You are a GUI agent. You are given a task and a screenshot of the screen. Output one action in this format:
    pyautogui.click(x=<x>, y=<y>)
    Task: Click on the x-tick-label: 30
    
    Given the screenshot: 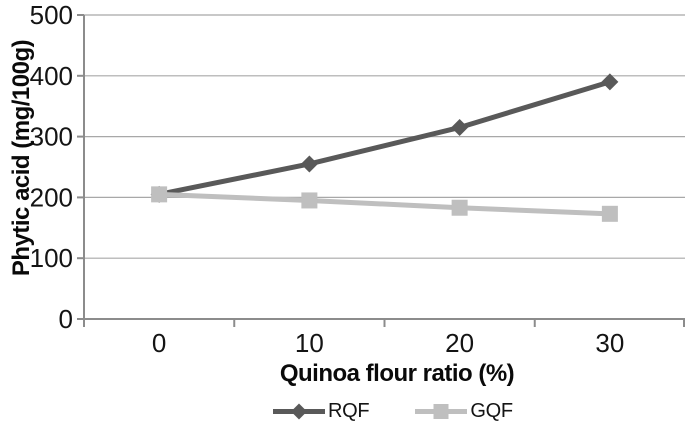 What is the action you would take?
    pyautogui.click(x=609, y=343)
    